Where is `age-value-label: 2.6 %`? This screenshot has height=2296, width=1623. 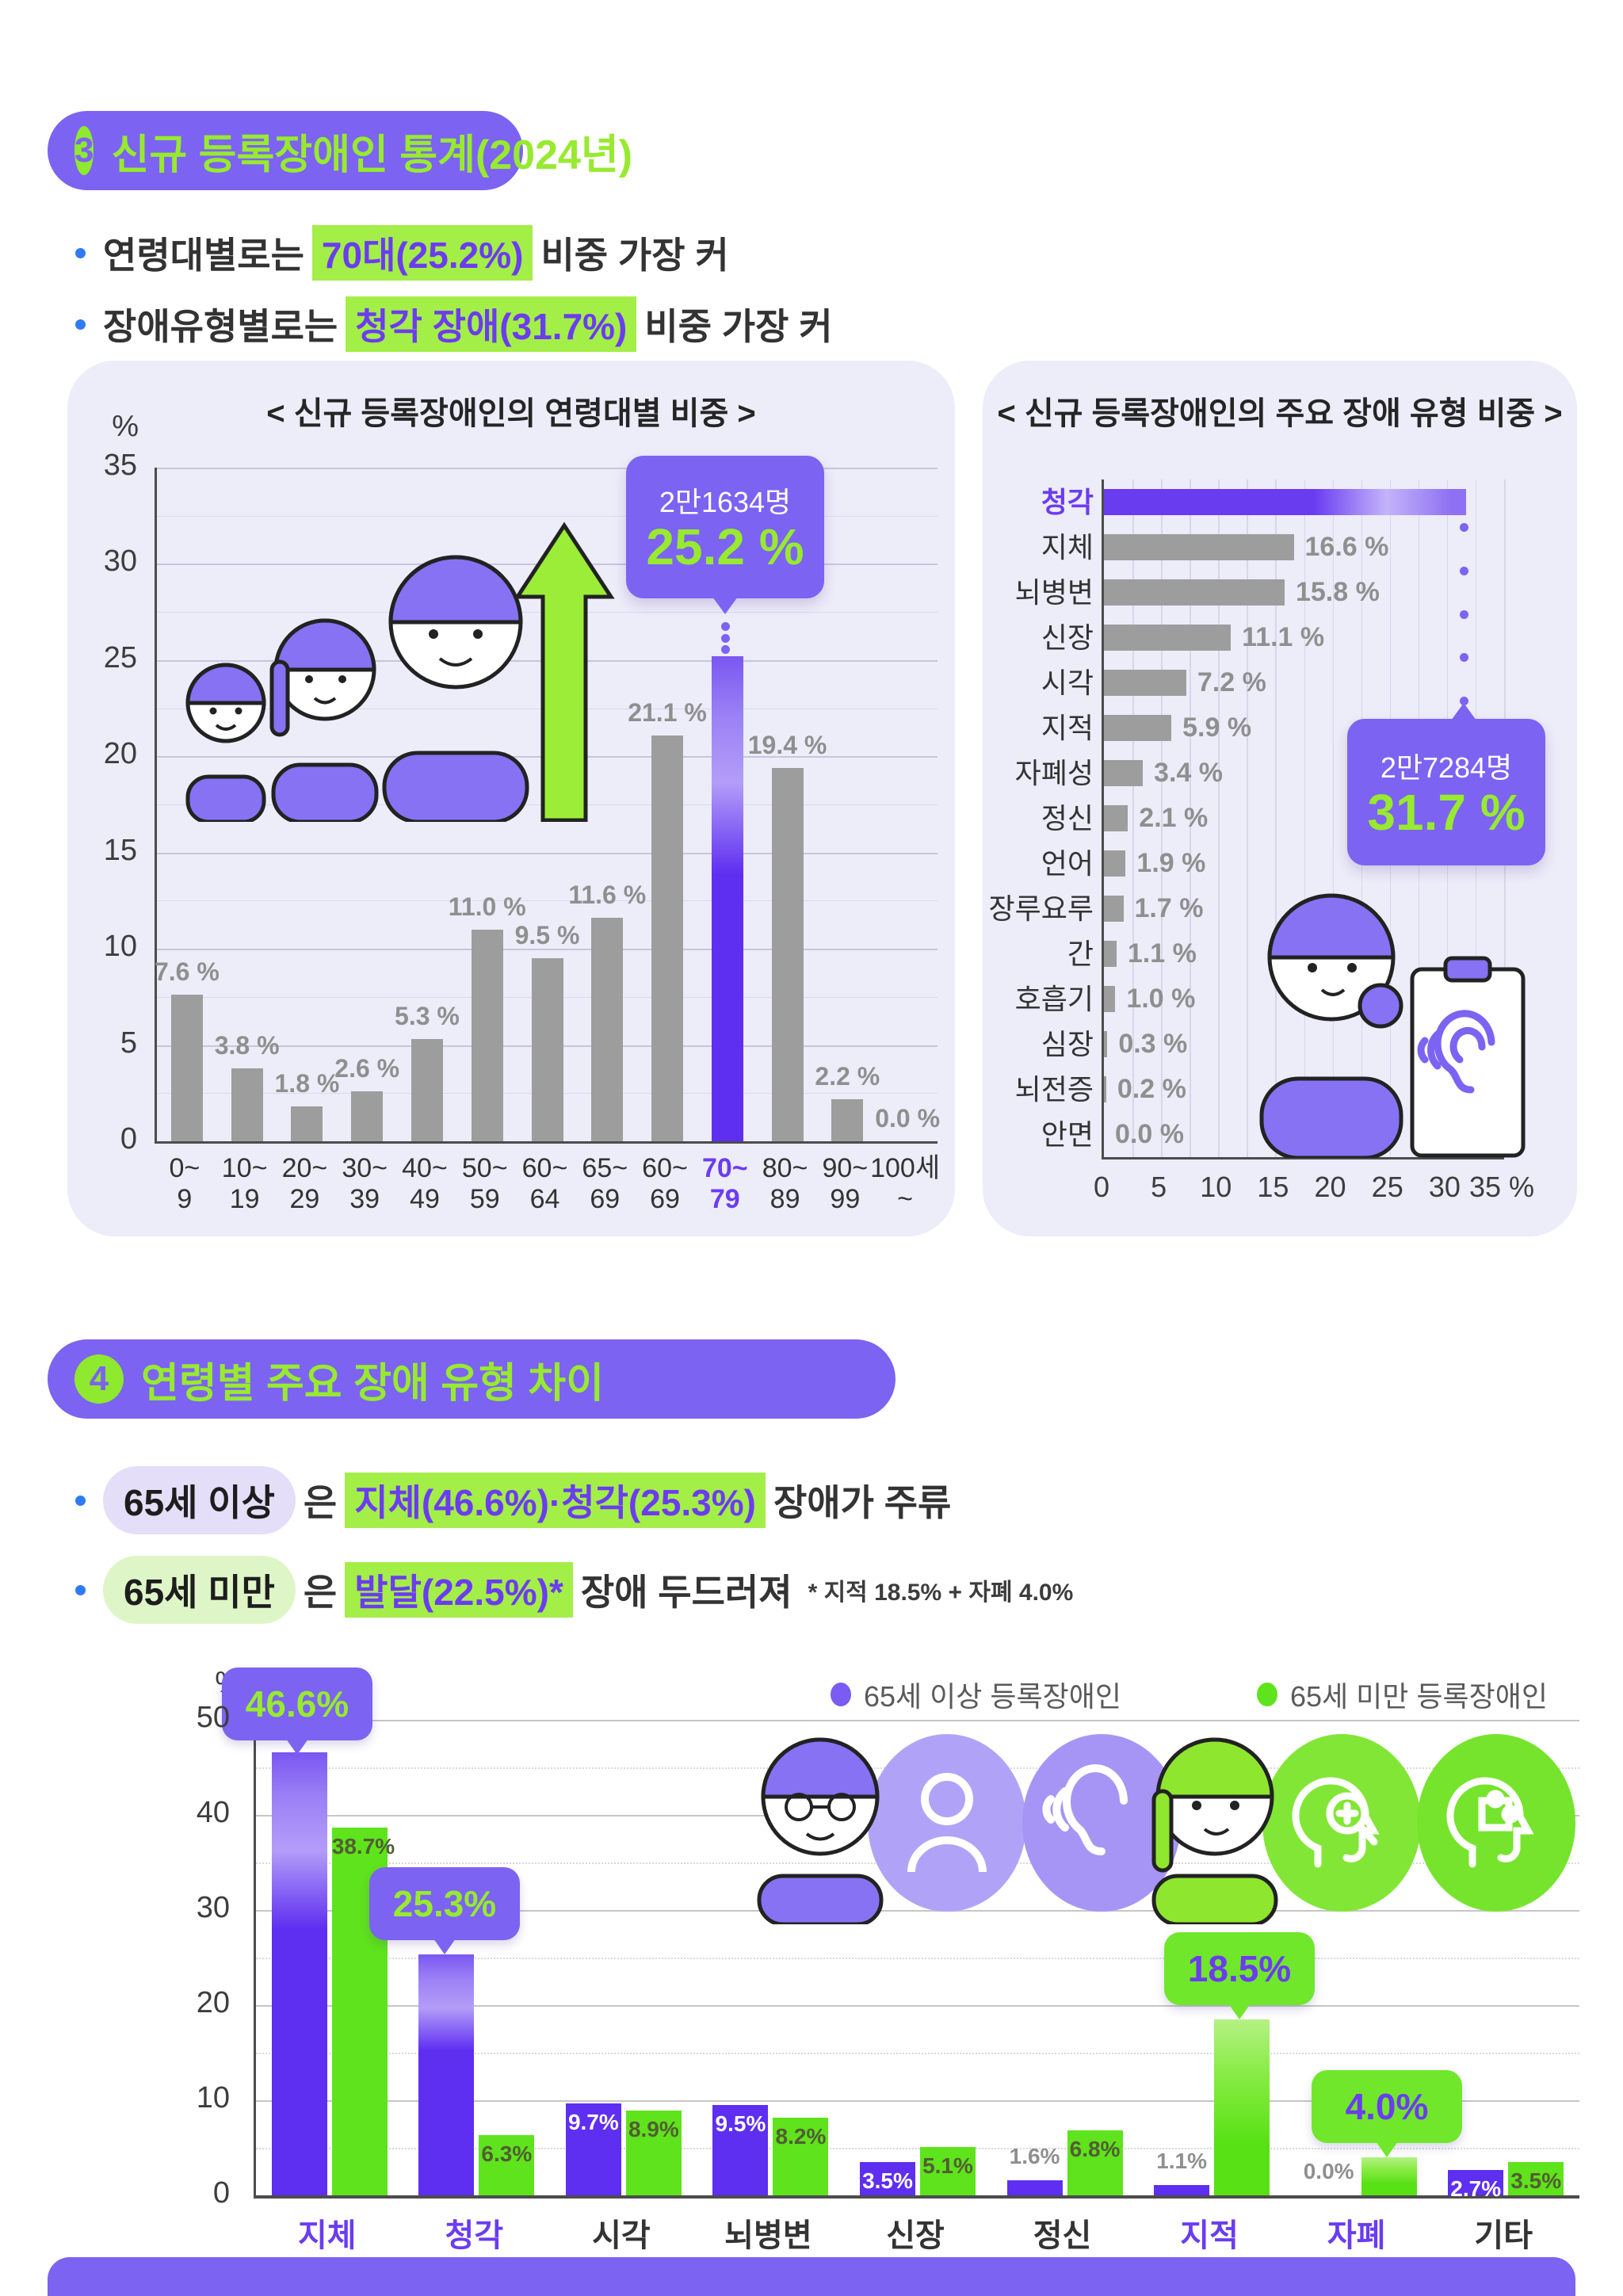 age-value-label: 2.6 % is located at coordinates (367, 1068).